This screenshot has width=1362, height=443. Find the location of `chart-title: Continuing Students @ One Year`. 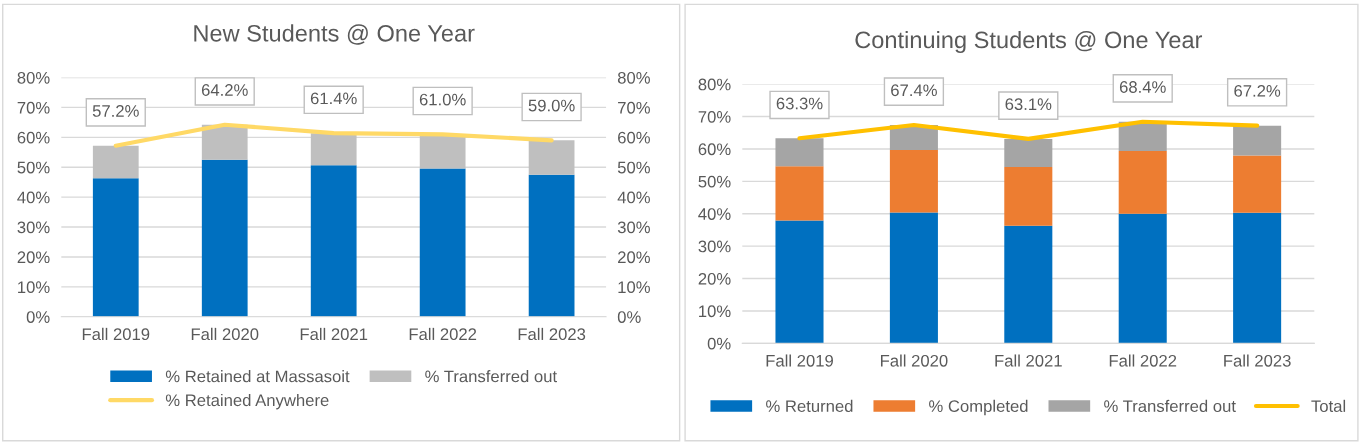

chart-title: Continuing Students @ One Year is located at coordinates (1029, 41).